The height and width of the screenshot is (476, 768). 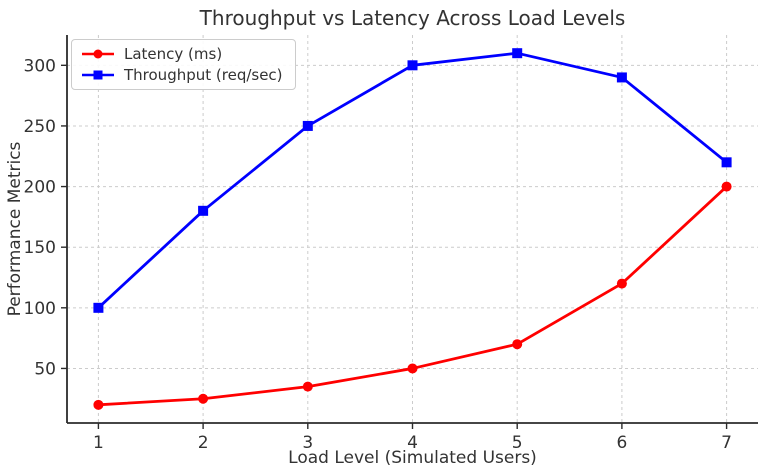 I want to click on legend-square-marker-icon, so click(x=98, y=75).